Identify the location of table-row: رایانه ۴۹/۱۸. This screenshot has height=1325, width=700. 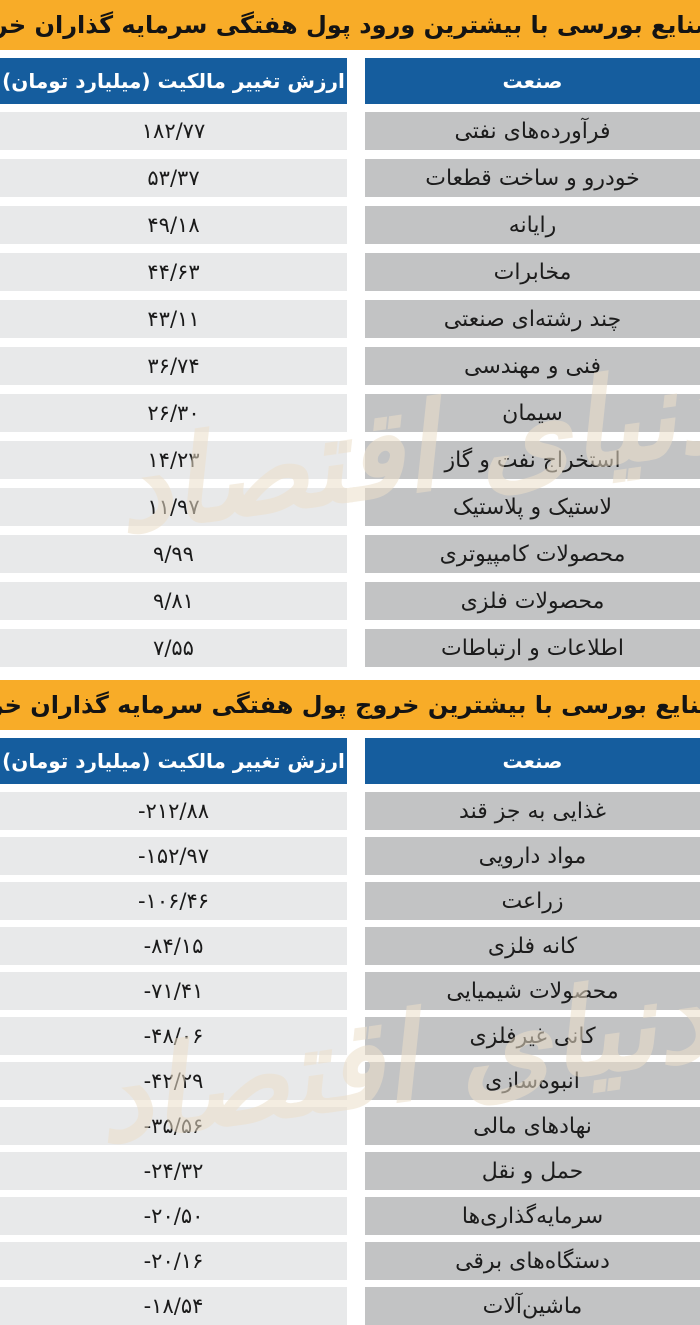
(350, 225).